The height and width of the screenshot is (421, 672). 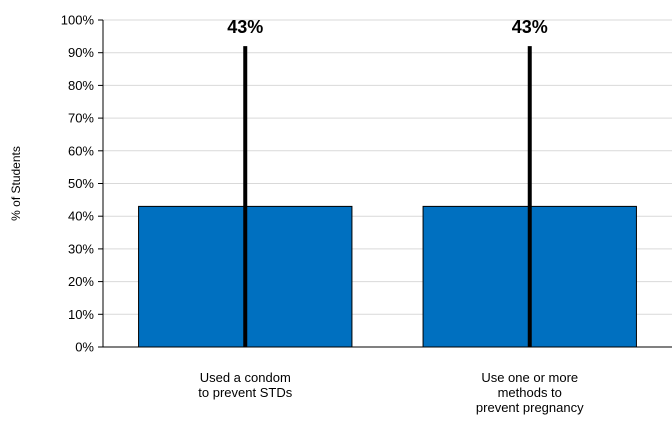 What do you see at coordinates (84, 347) in the screenshot?
I see `y-tick-label: 0%` at bounding box center [84, 347].